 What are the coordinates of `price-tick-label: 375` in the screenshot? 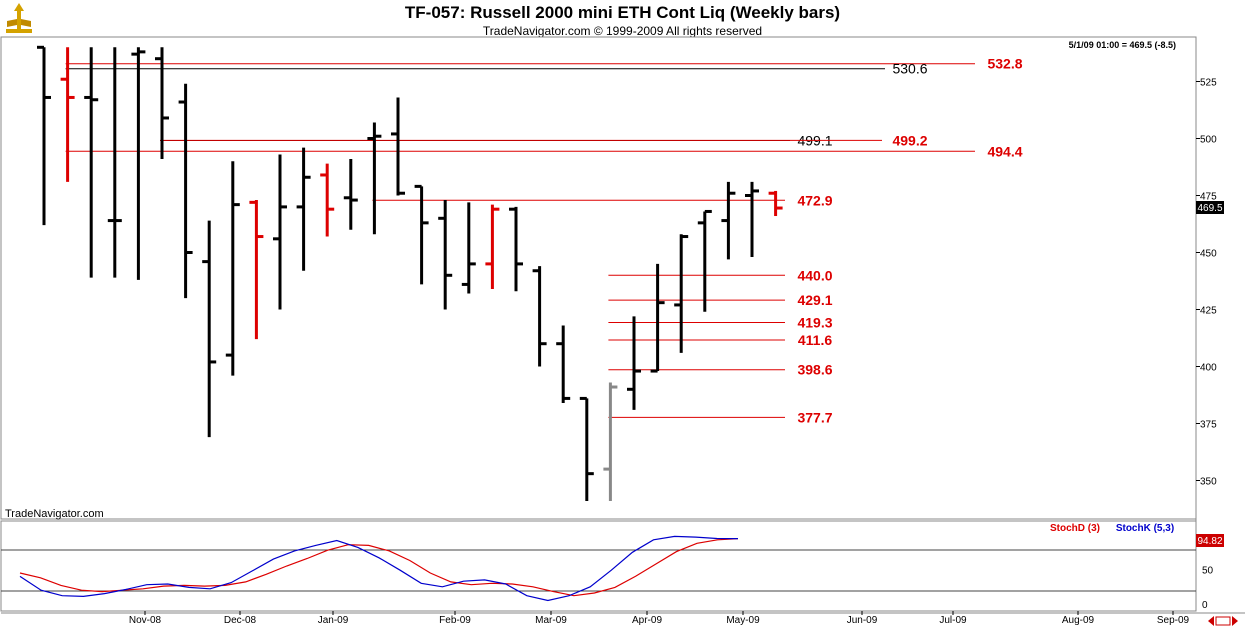 It's located at (1208, 425).